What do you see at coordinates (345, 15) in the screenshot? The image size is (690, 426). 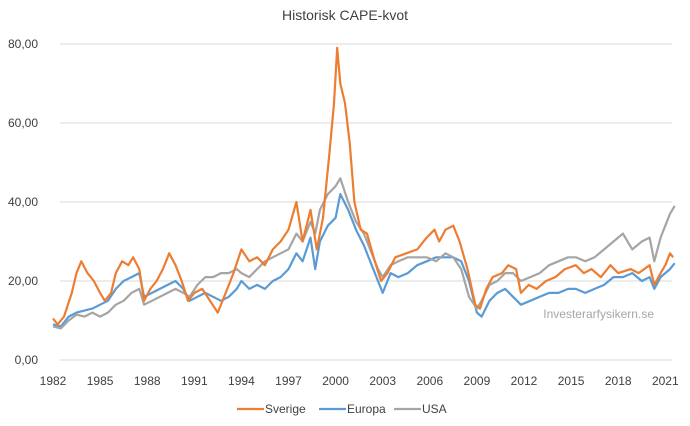 I see `chart-title: Historisk CAPE-kvot` at bounding box center [345, 15].